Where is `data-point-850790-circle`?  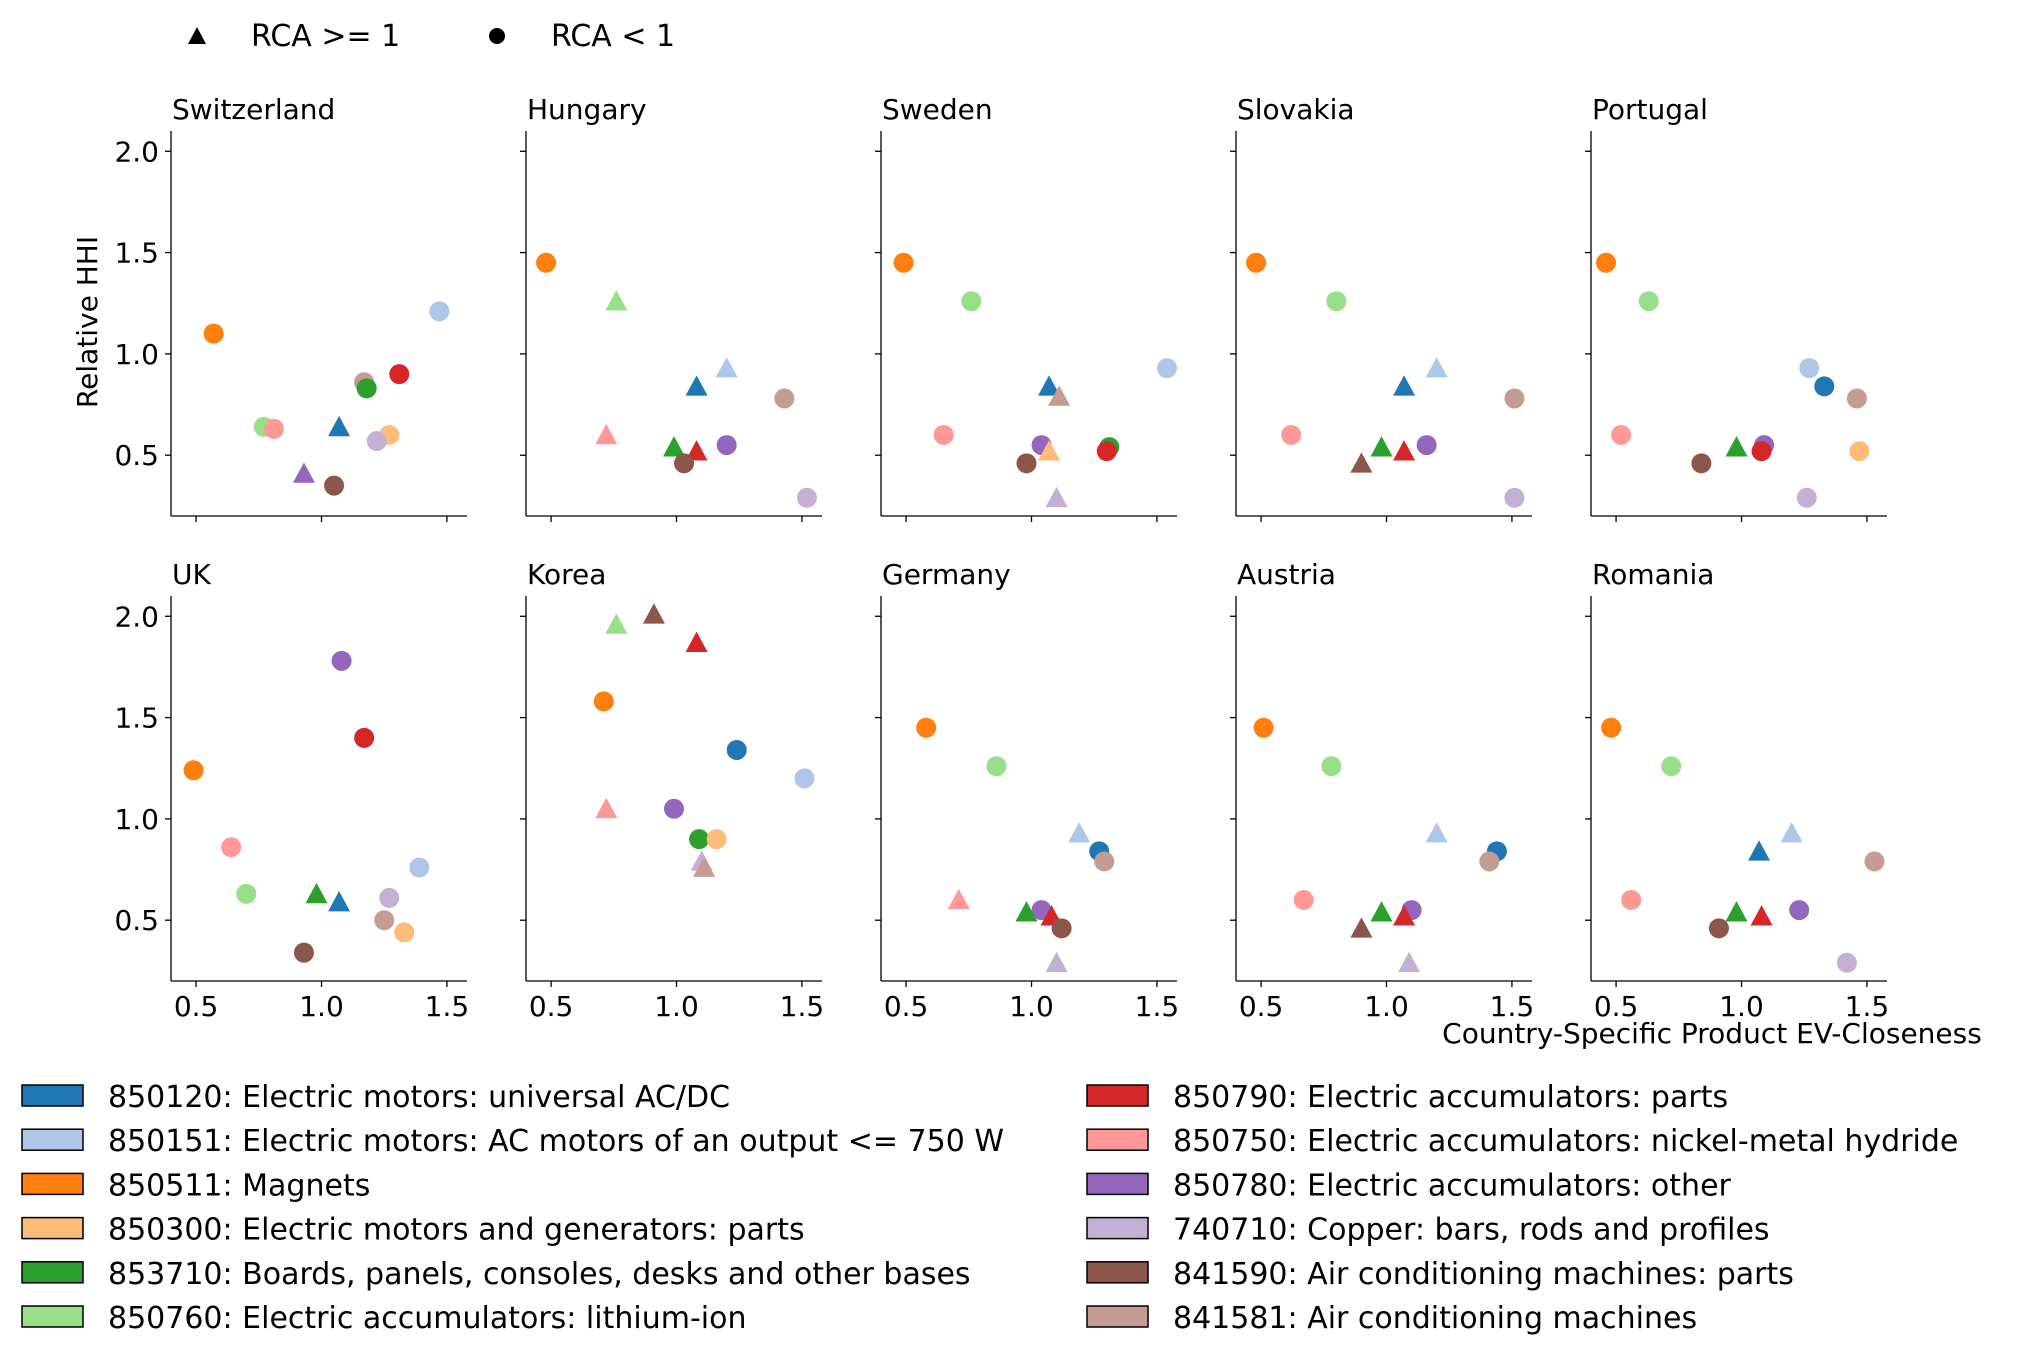
data-point-850790-circle is located at coordinates (364, 737).